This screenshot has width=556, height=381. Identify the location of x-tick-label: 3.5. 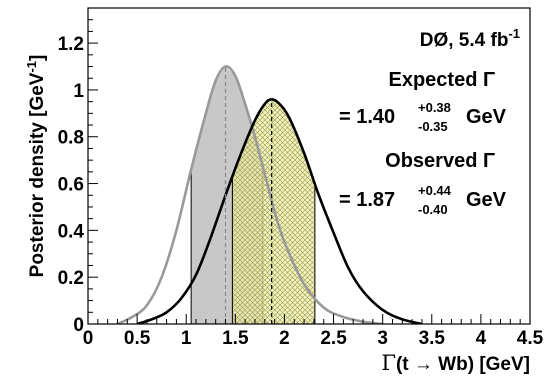
(432, 338).